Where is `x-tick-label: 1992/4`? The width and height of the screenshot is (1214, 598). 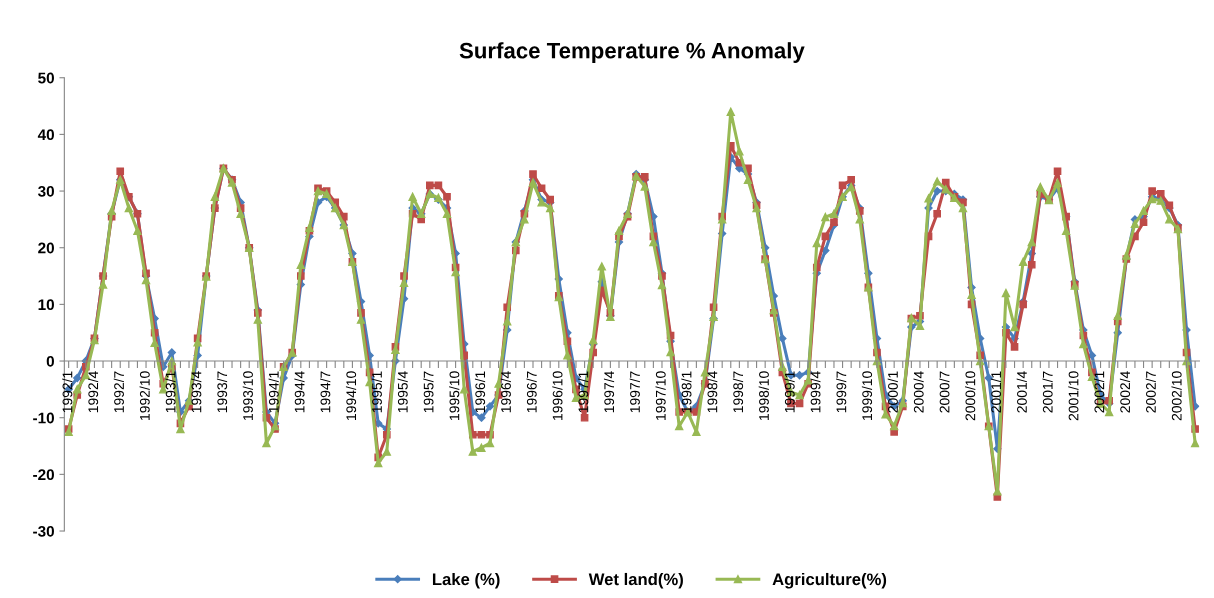
x-tick-label: 1992/4 is located at coordinates (93, 392).